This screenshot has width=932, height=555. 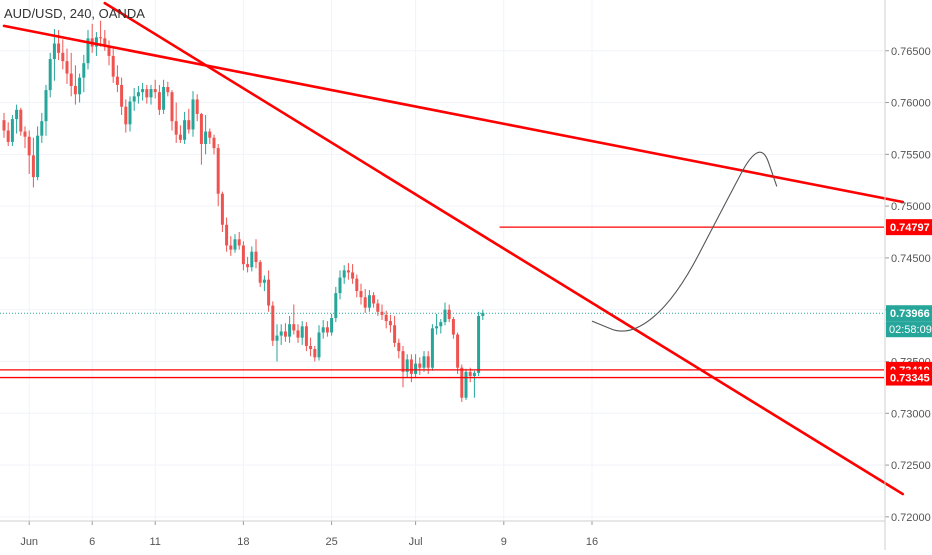 What do you see at coordinates (504, 542) in the screenshot?
I see `x-tick-label: 9` at bounding box center [504, 542].